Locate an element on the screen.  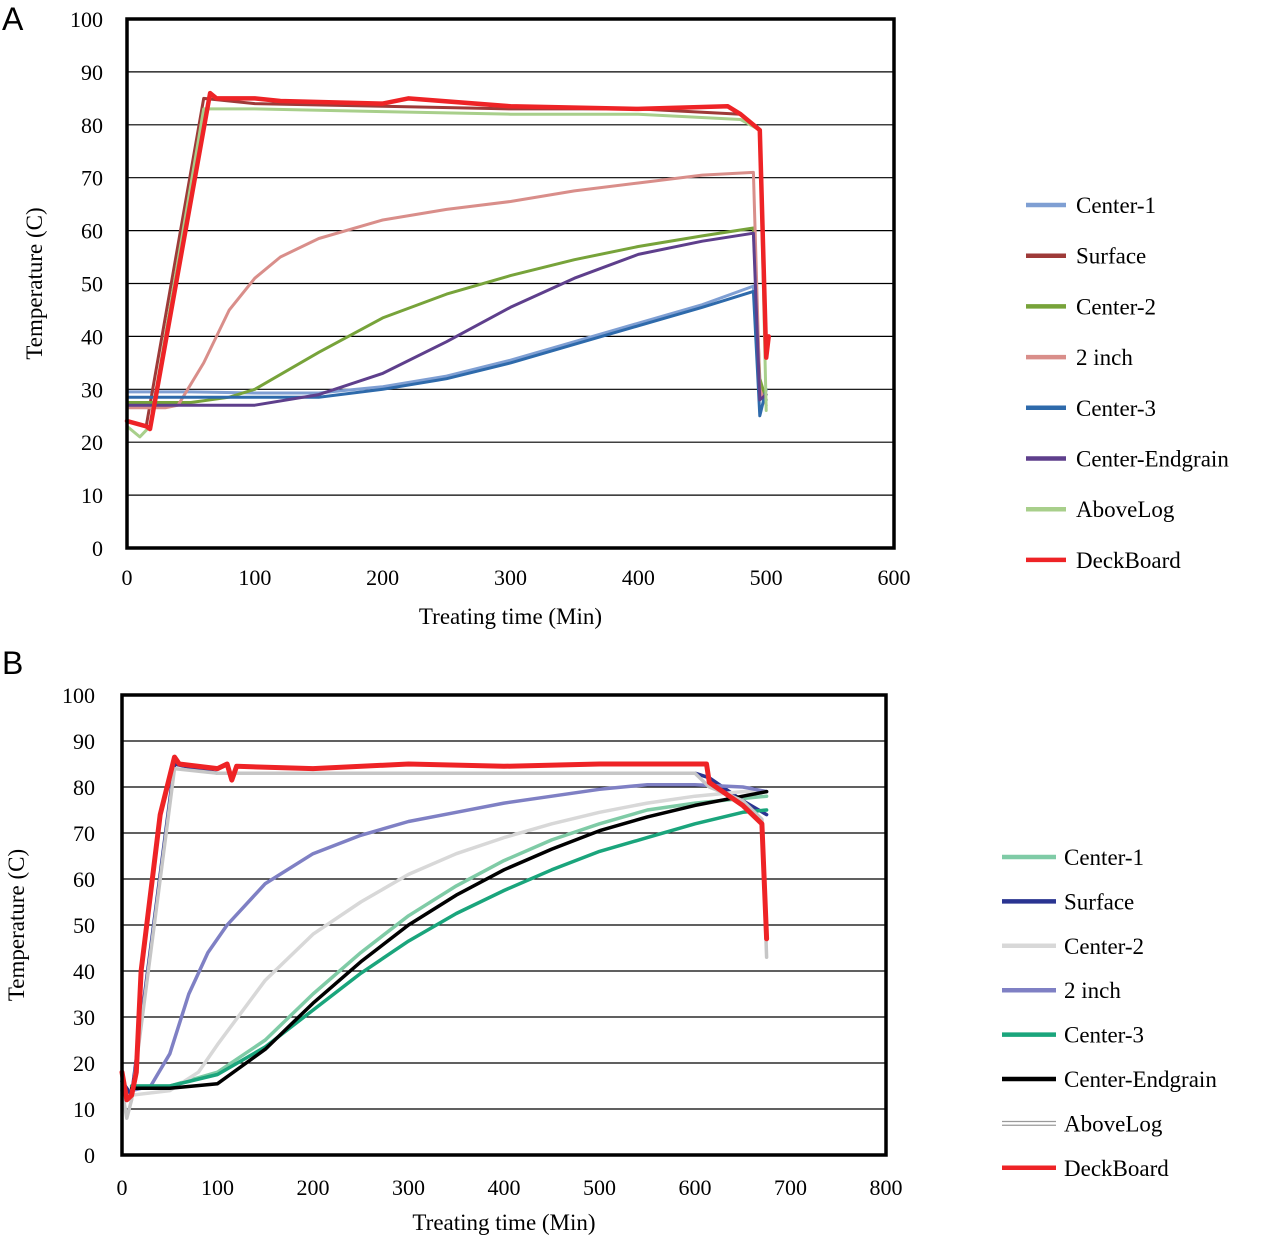
panel-letter-b: B is located at coordinates (12, 663).